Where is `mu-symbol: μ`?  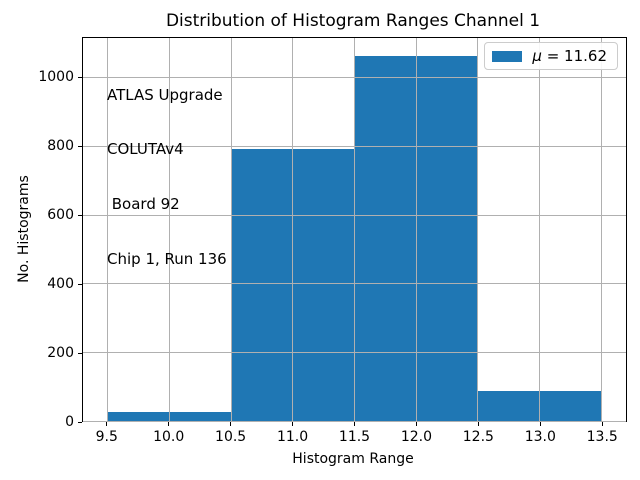 mu-symbol: μ is located at coordinates (537, 56).